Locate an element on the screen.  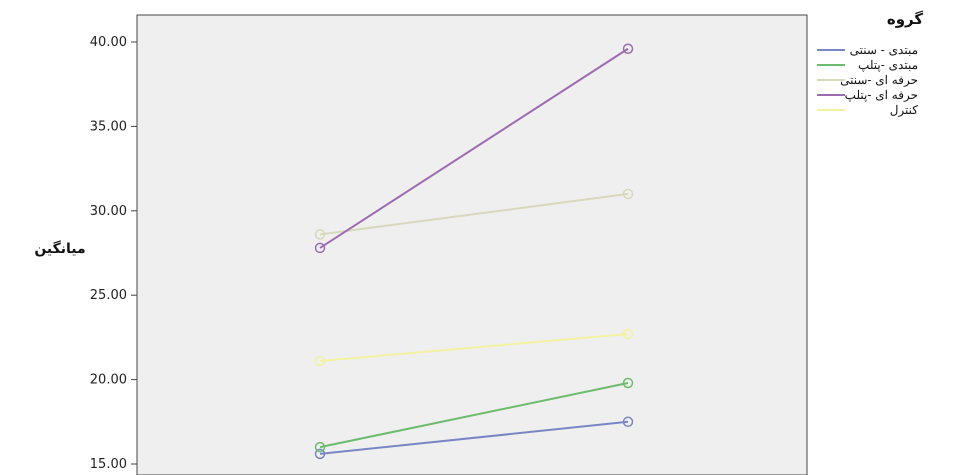
y-tick-label: 15.00 is located at coordinates (108, 464).